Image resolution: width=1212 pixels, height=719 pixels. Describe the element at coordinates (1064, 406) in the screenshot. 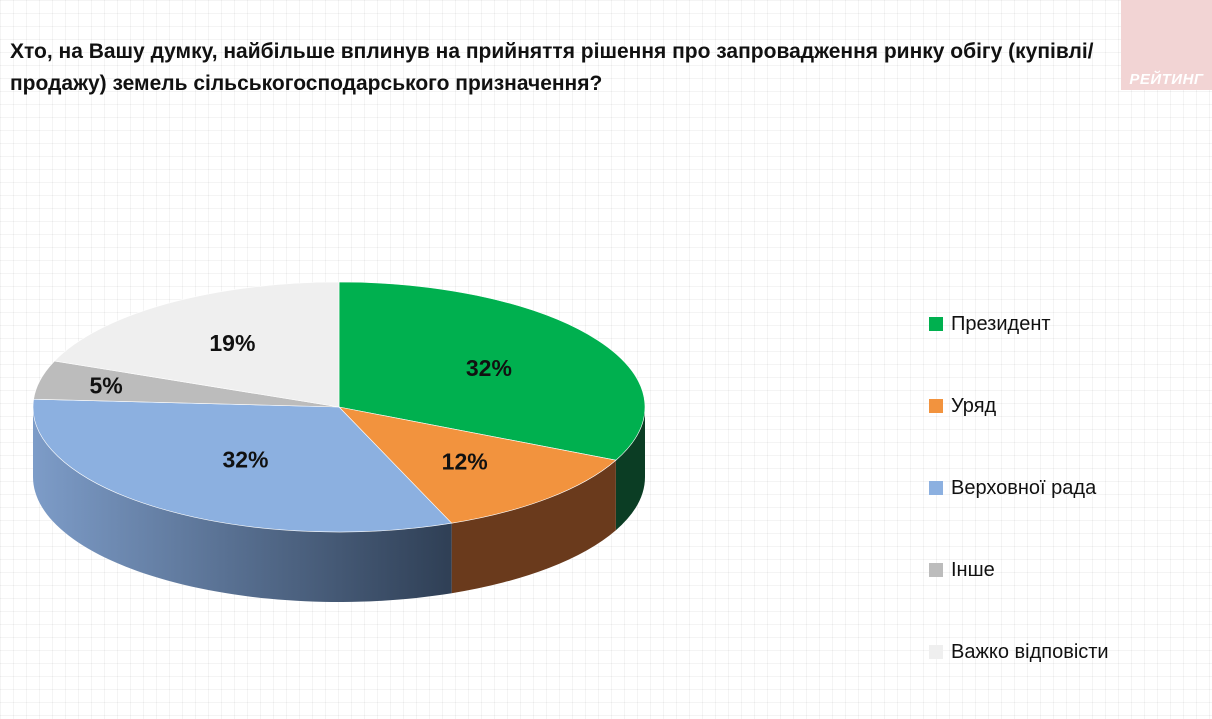

I see `legend-item-уряд: Уряд` at that location.